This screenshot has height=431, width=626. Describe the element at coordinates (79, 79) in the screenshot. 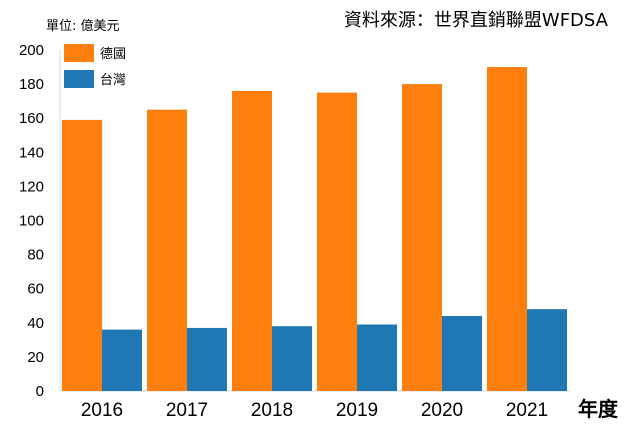

I see `legend-swatch-taiwan` at that location.